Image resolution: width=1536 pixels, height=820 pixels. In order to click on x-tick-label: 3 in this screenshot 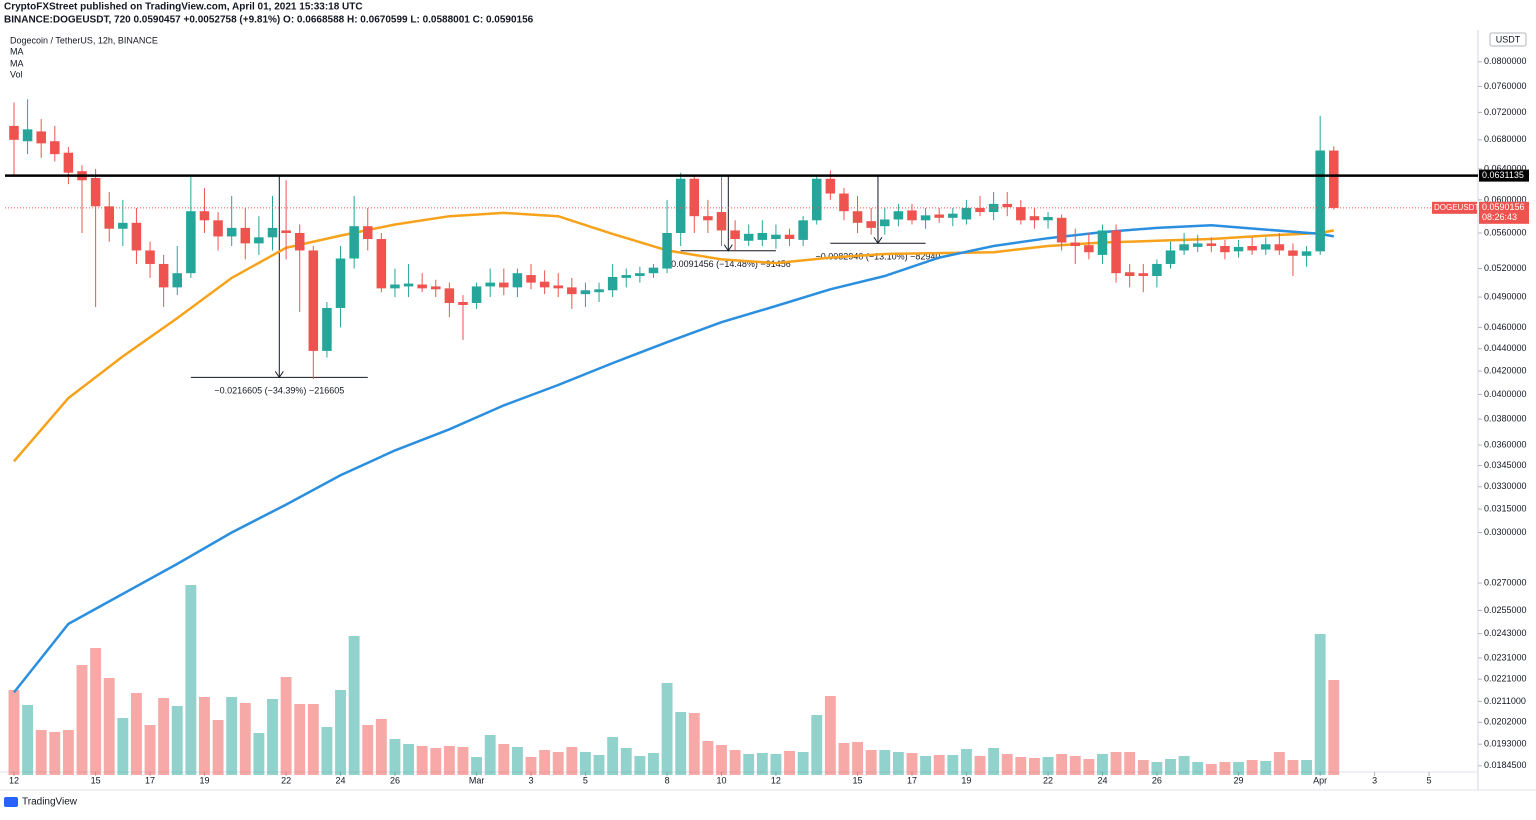, I will do `click(1374, 780)`.